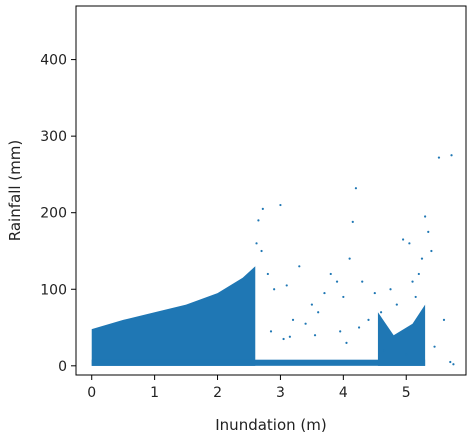 The width and height of the screenshot is (474, 440). Describe the element at coordinates (154, 393) in the screenshot. I see `x-tick-label: 1` at that location.